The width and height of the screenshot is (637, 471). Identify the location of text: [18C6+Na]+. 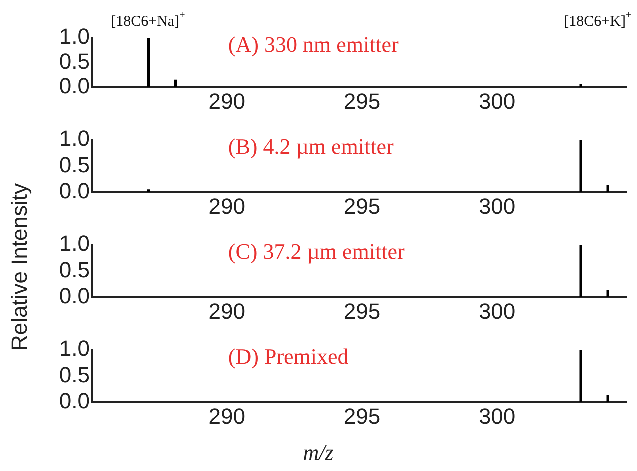
(148, 20).